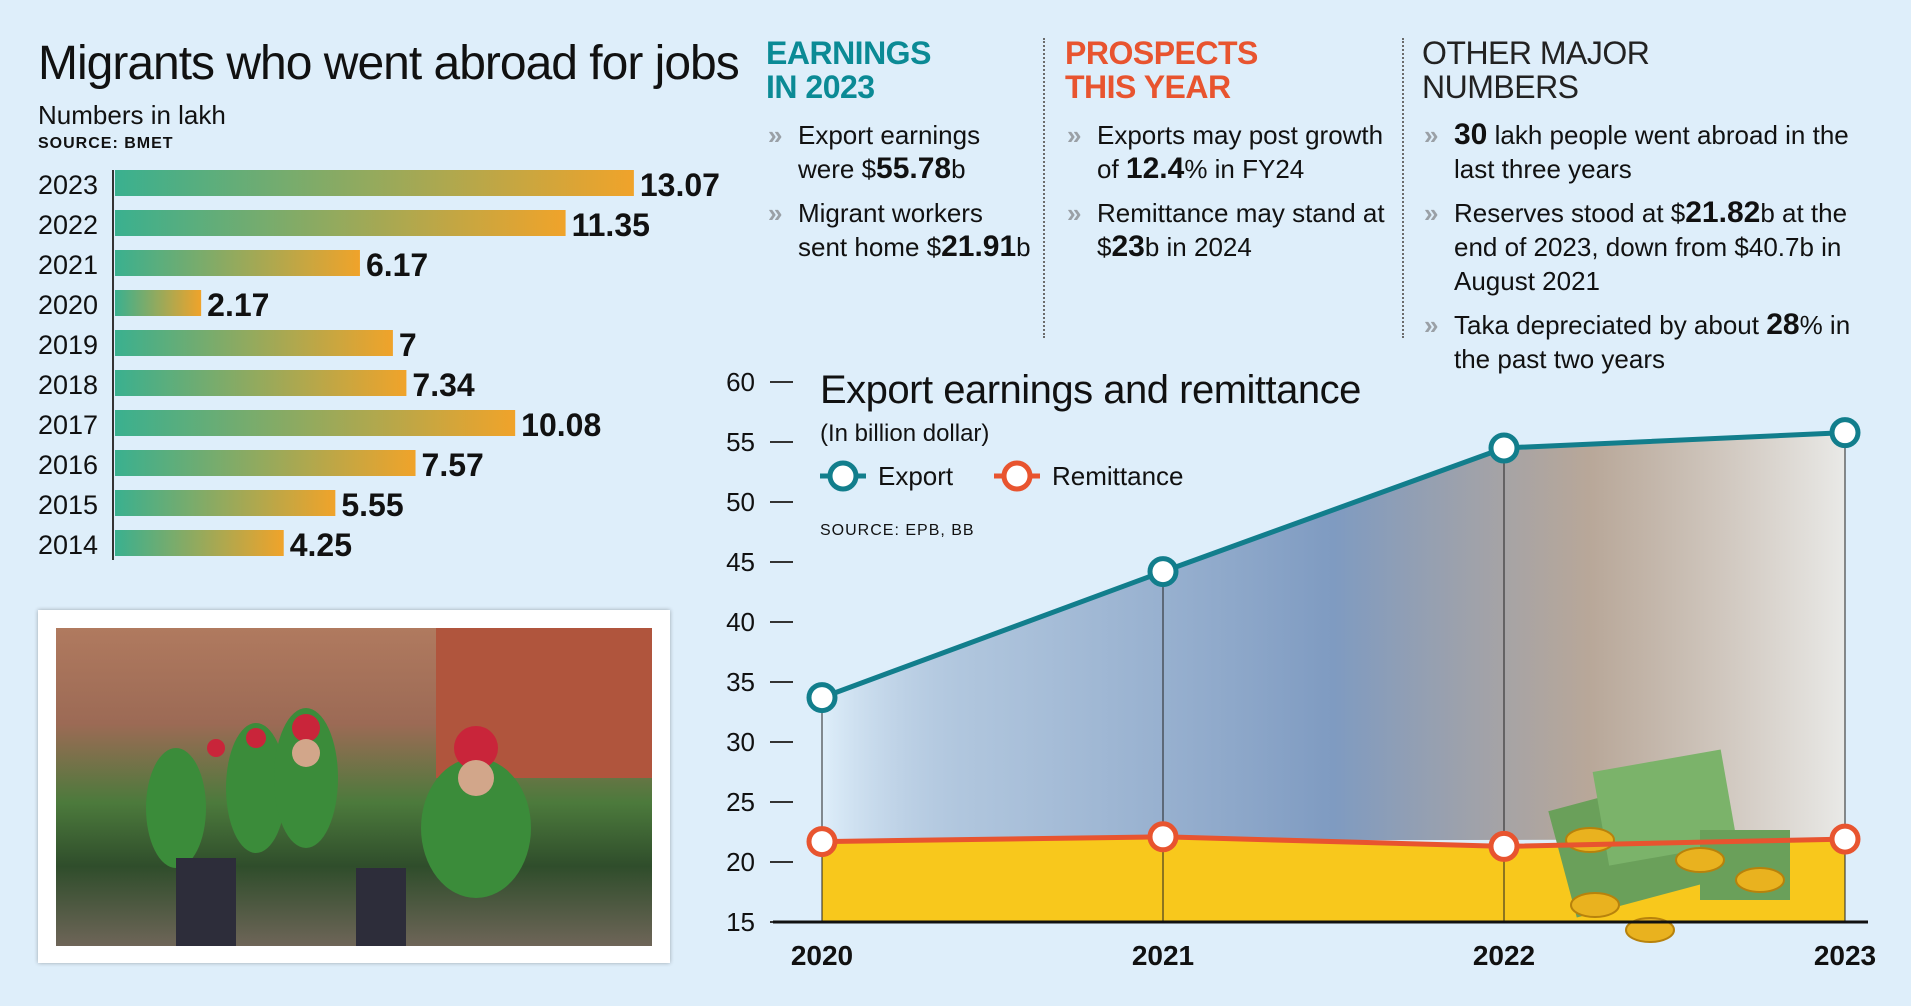  I want to click on bar-category-label: 2023, so click(68, 185).